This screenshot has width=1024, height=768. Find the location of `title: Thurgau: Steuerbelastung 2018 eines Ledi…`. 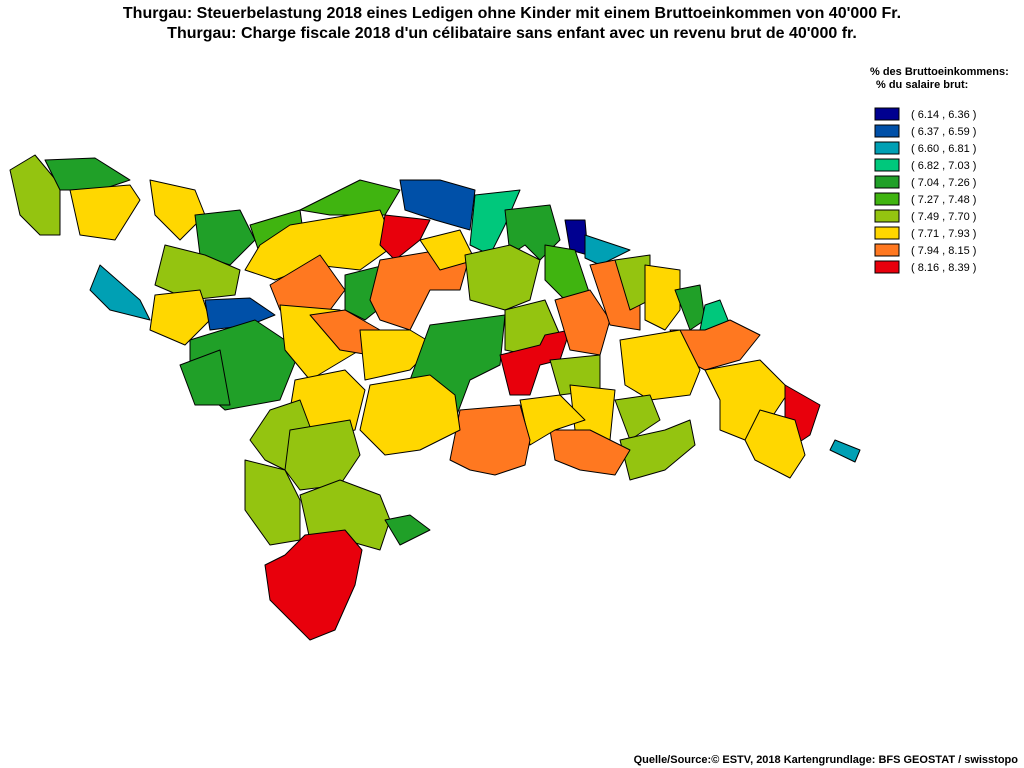

title: Thurgau: Steuerbelastung 2018 eines Ledi… is located at coordinates (512, 13).